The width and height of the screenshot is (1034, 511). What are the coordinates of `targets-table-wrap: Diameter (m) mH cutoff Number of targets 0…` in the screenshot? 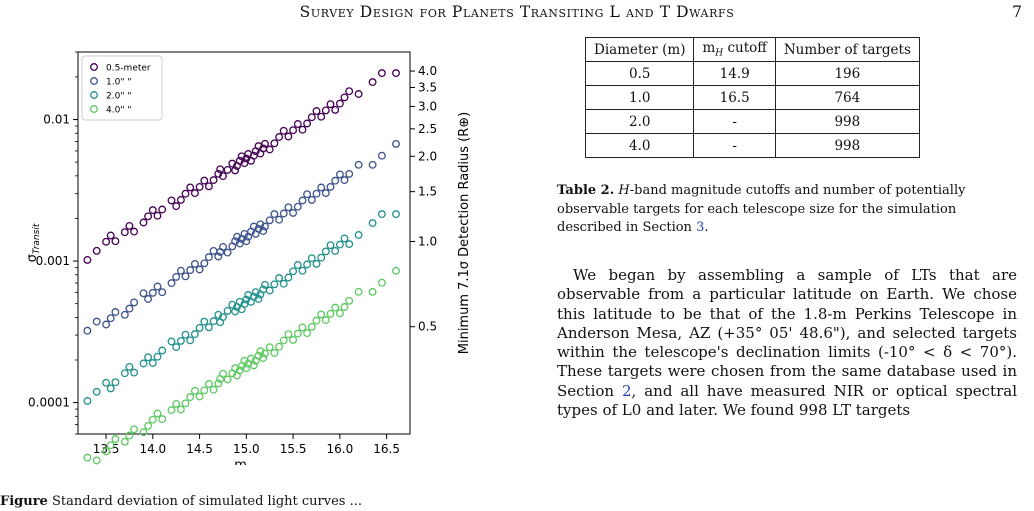 It's located at (752, 97).